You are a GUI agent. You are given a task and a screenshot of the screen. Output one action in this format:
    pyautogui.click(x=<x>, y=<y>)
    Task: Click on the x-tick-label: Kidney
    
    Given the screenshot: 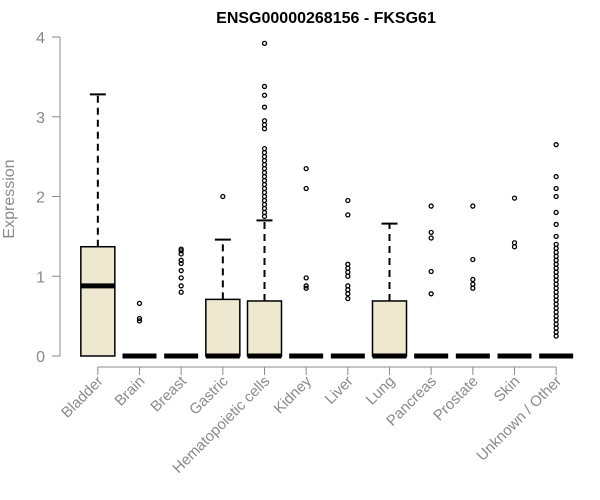 What is the action you would take?
    pyautogui.click(x=293, y=394)
    